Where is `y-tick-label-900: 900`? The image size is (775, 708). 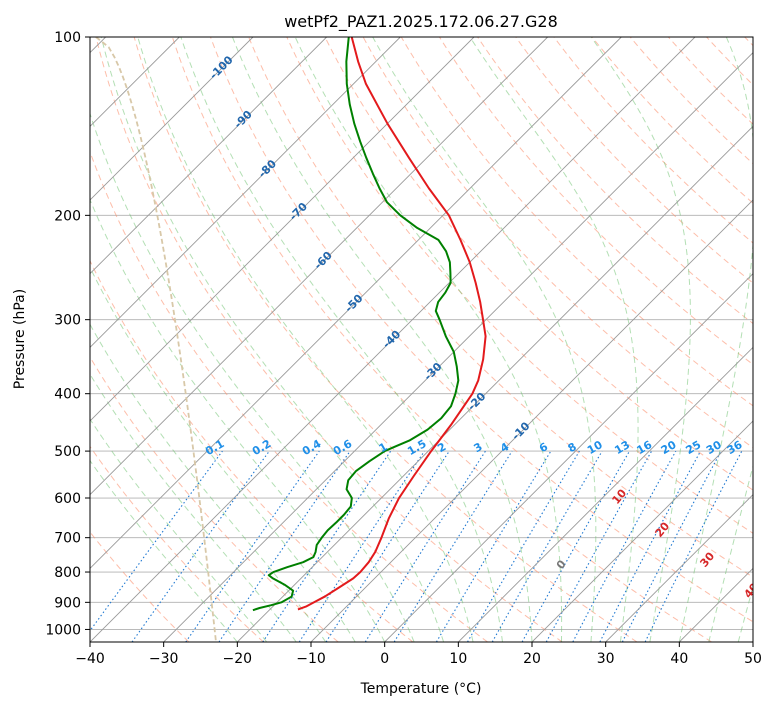
y-tick-label-900: 900 is located at coordinates (67, 603).